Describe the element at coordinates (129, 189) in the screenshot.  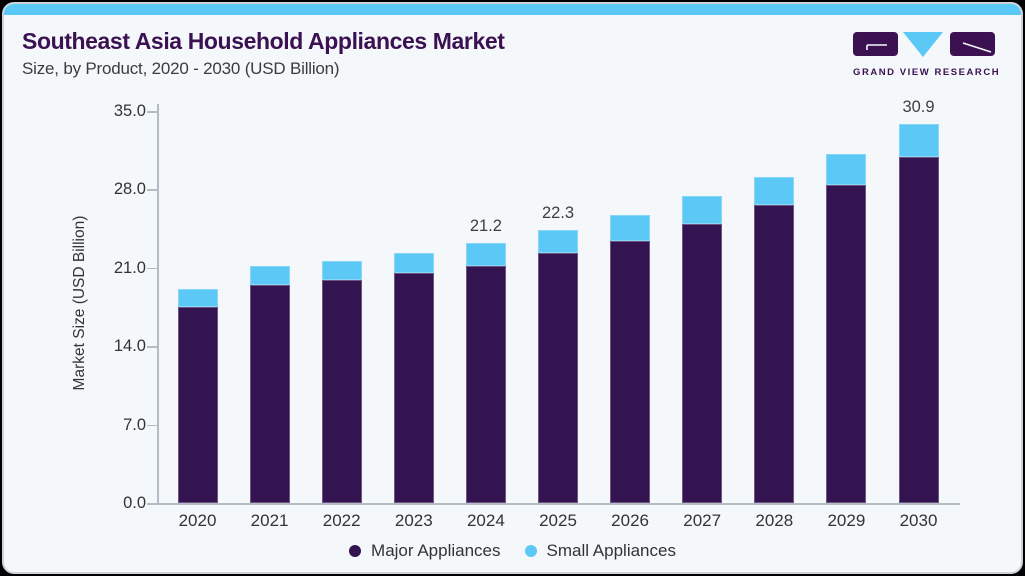
I see `y-tick-label-28.0: 28.0` at that location.